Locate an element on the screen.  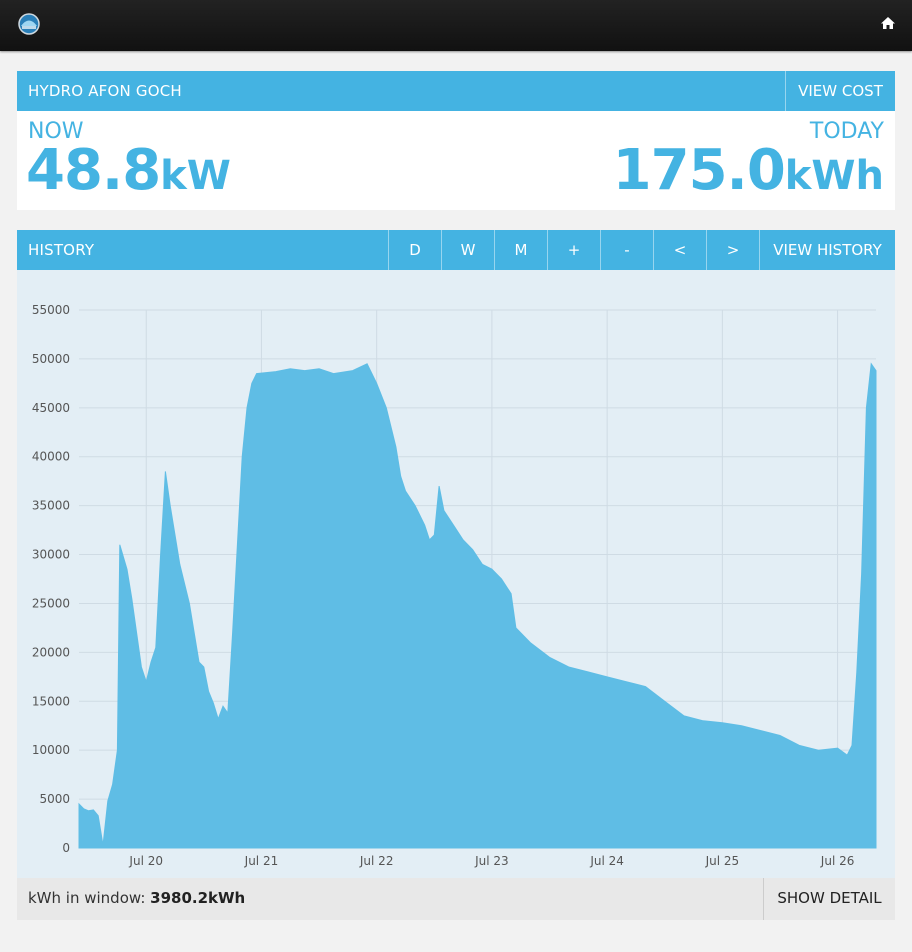
today-unit: kWh is located at coordinates (834, 176).